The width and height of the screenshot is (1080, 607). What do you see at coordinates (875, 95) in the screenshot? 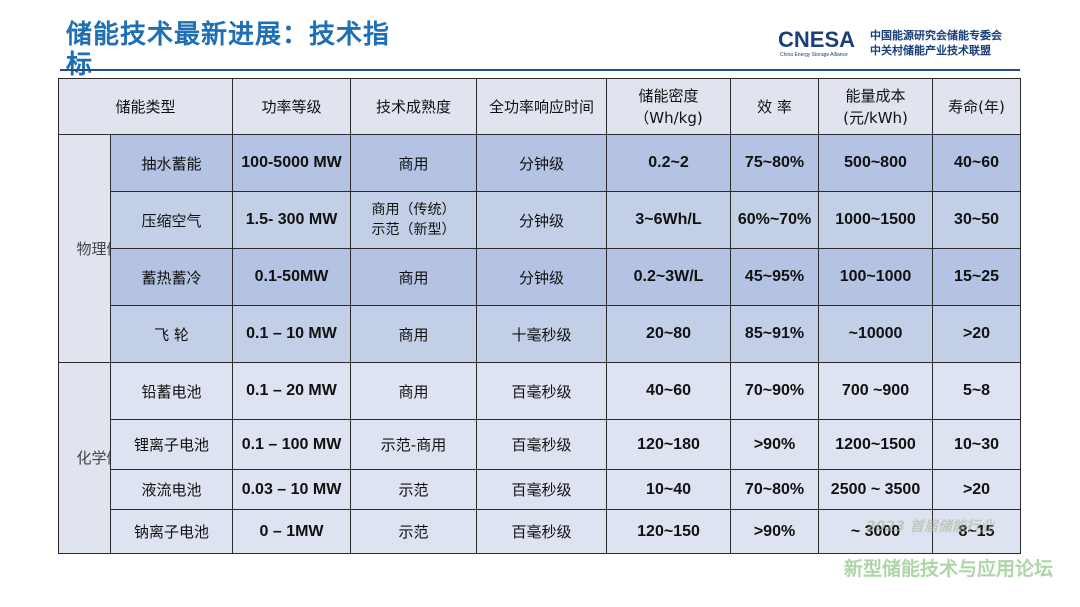
I see `header-cost-l1: 能量成本` at bounding box center [875, 95].